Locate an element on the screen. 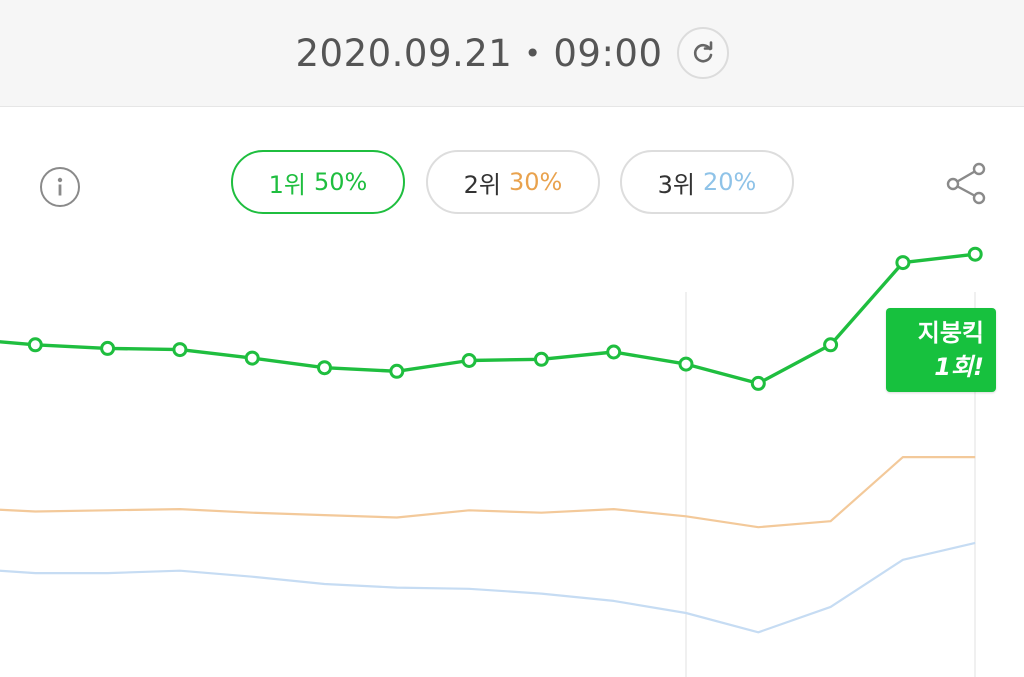 This screenshot has width=1024, height=677. info-icon is located at coordinates (60, 186).